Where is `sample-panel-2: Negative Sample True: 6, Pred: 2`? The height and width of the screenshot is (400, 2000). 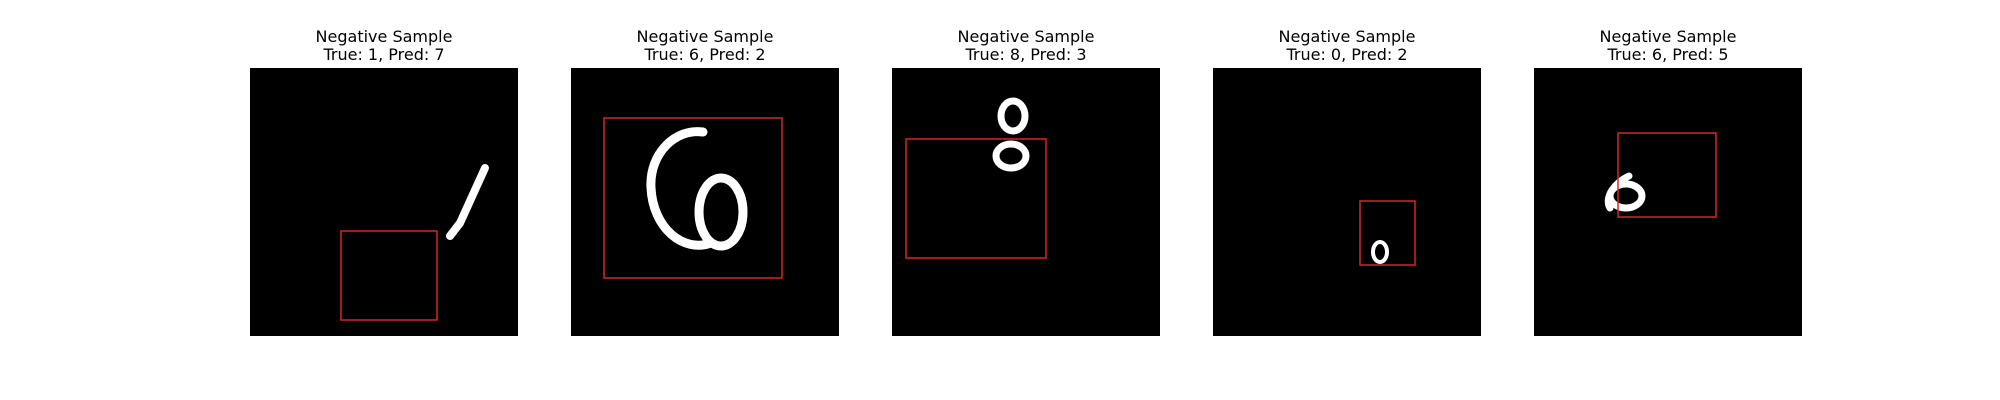
sample-panel-2: Negative Sample True: 6, Pred: 2 is located at coordinates (705, 200).